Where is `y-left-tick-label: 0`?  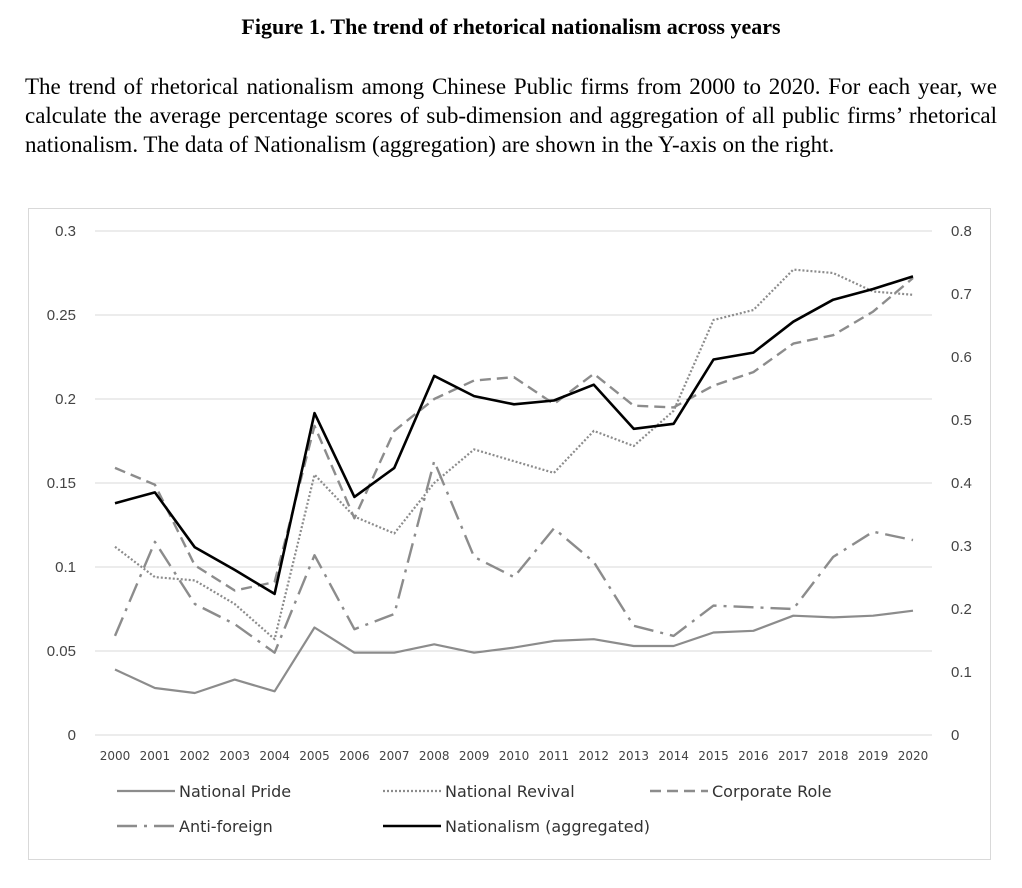
y-left-tick-label: 0 is located at coordinates (72, 735).